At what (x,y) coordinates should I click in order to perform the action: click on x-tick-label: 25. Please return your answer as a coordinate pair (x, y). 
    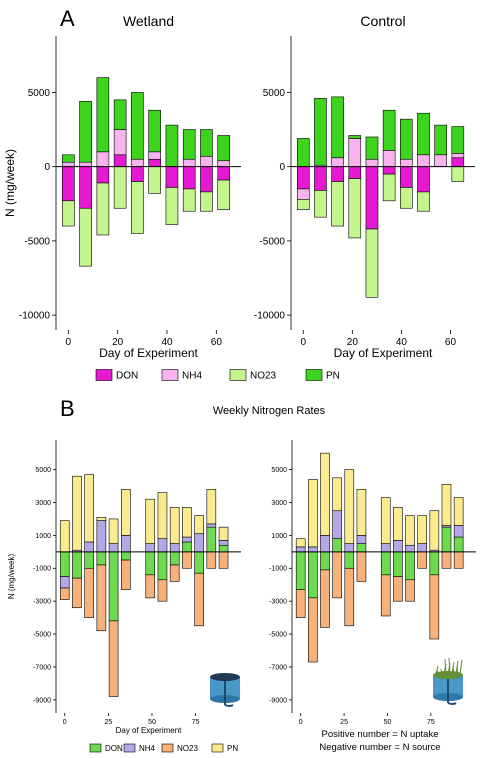
    Looking at the image, I should click on (108, 722).